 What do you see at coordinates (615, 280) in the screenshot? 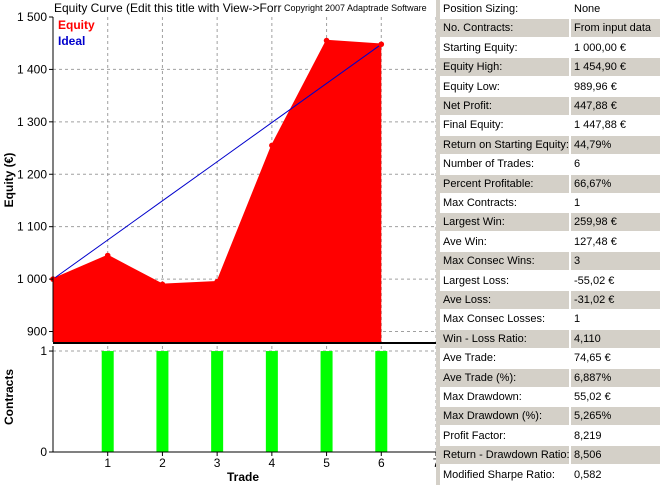
I see `stat-value: -55,02 €` at bounding box center [615, 280].